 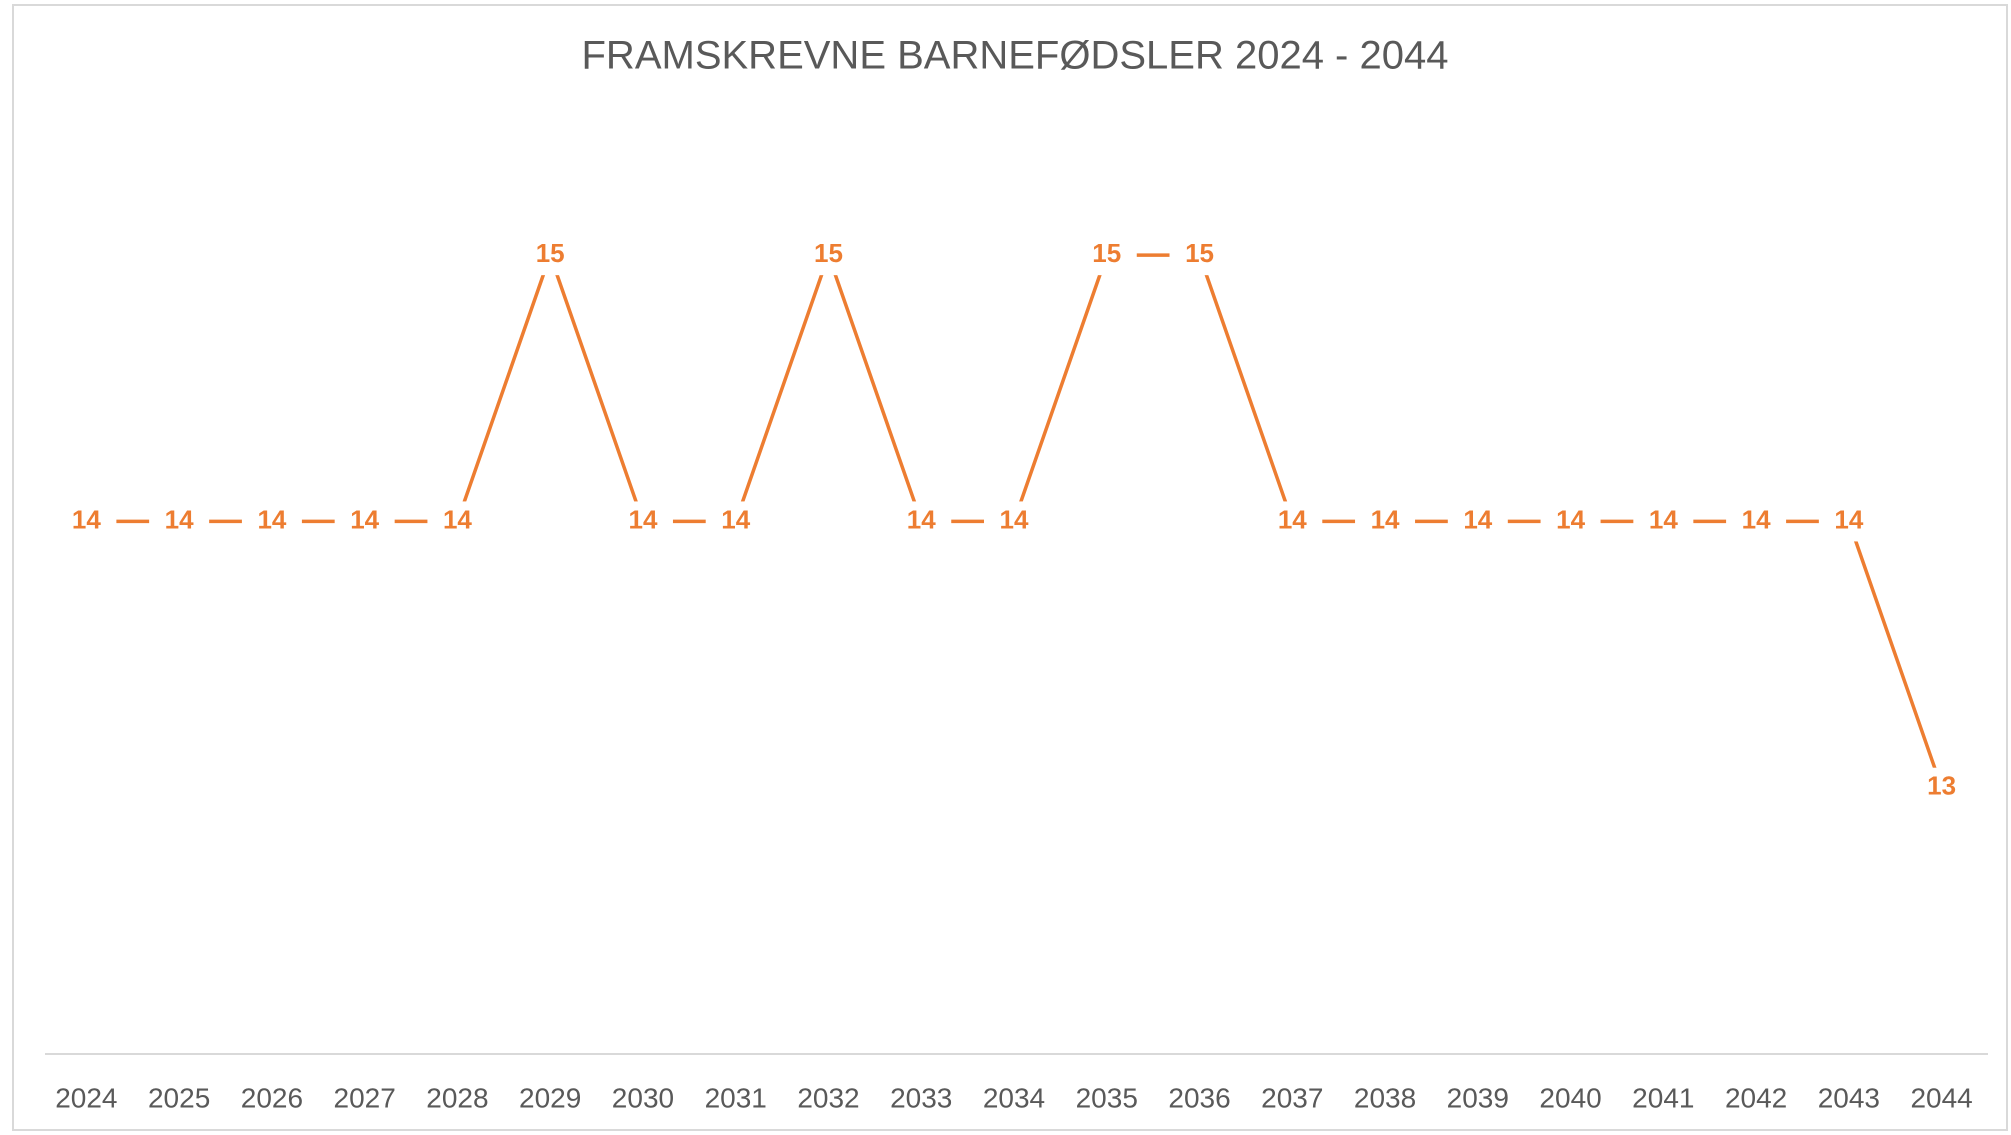 I want to click on x-tick-label: 2037, so click(x=1292, y=1097).